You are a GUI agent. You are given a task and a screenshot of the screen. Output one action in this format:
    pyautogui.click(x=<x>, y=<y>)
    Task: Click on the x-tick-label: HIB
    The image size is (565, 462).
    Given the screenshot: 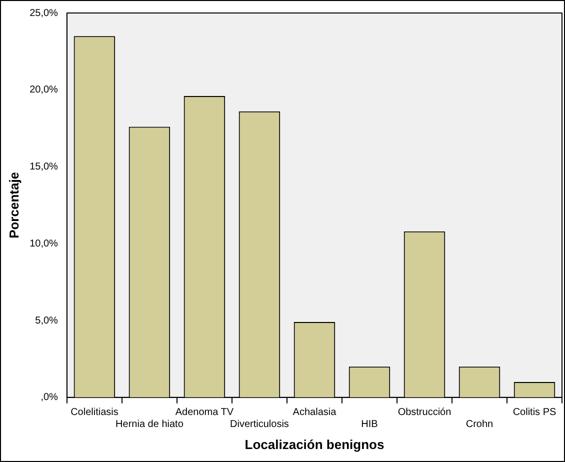 What is the action you would take?
    pyautogui.click(x=369, y=424)
    